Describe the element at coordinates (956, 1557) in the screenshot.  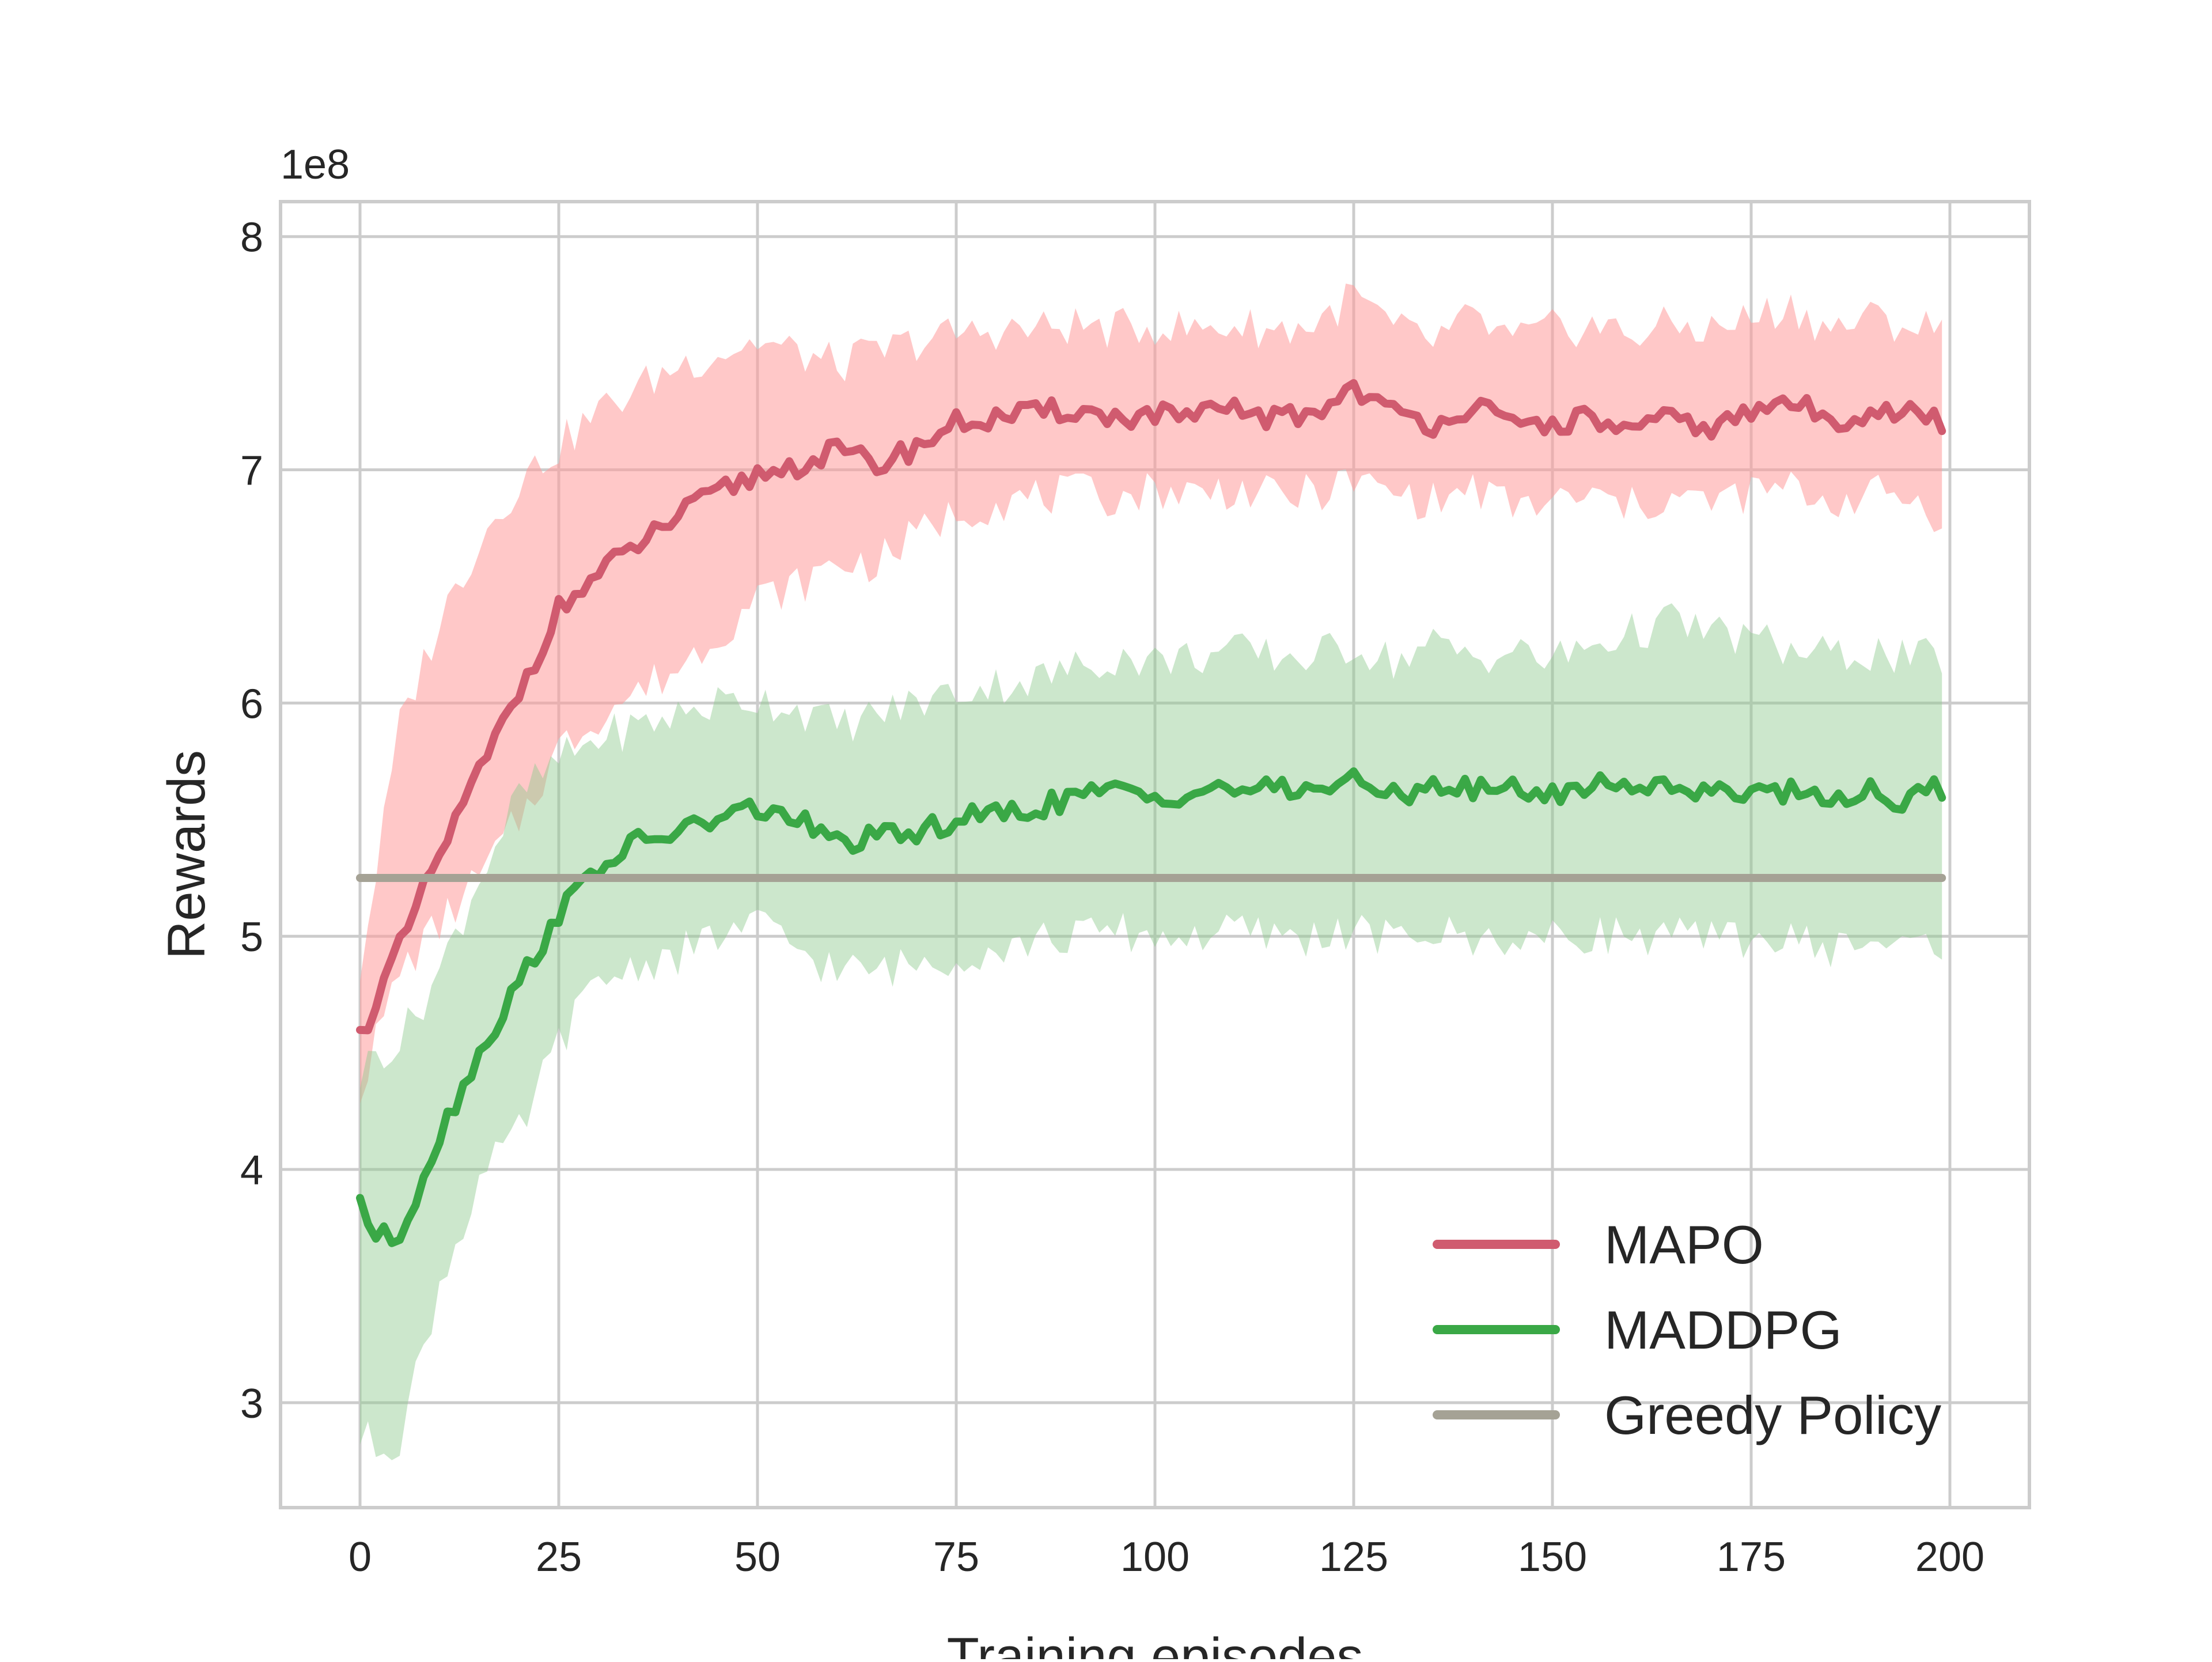
I see `x-tick-label: 75` at that location.